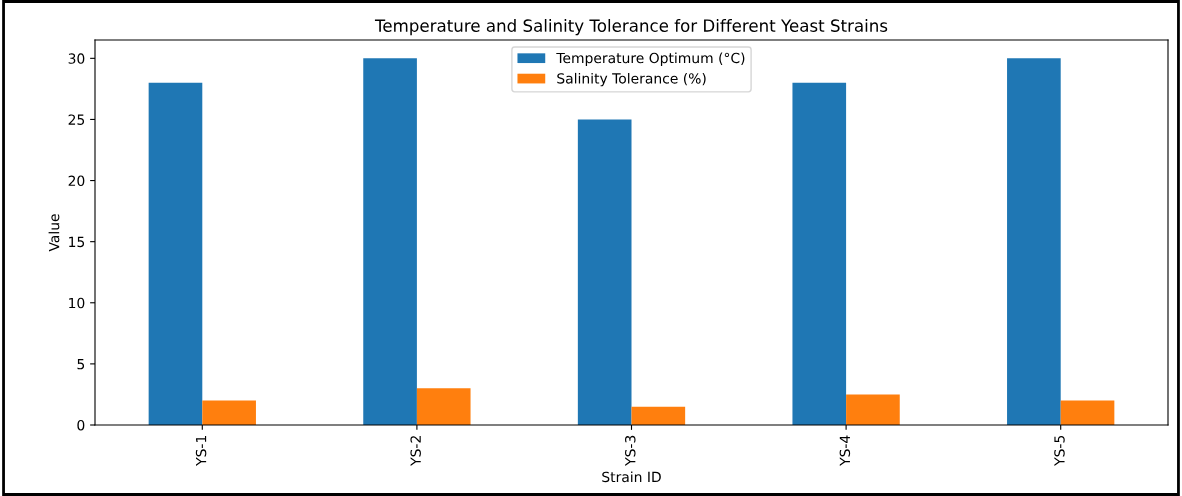 This screenshot has height=496, width=1182. I want to click on x-tick-label: YS-5, so click(1059, 450).